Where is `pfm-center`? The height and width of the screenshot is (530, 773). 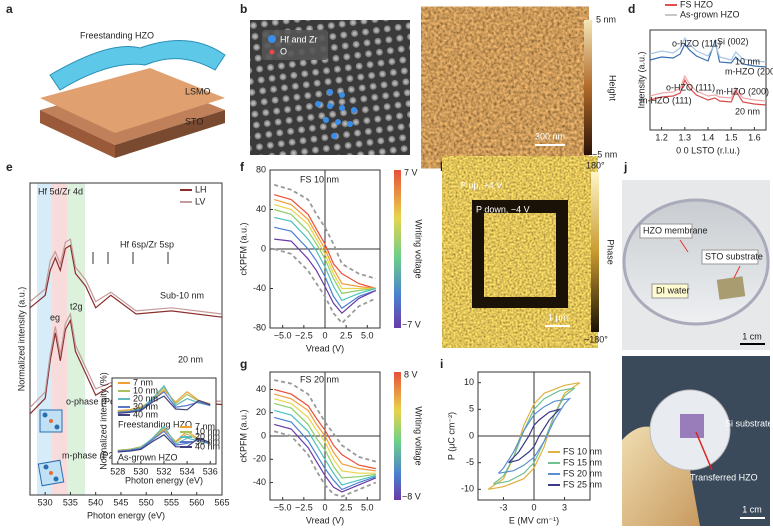 pfm-center is located at coordinates (520, 255).